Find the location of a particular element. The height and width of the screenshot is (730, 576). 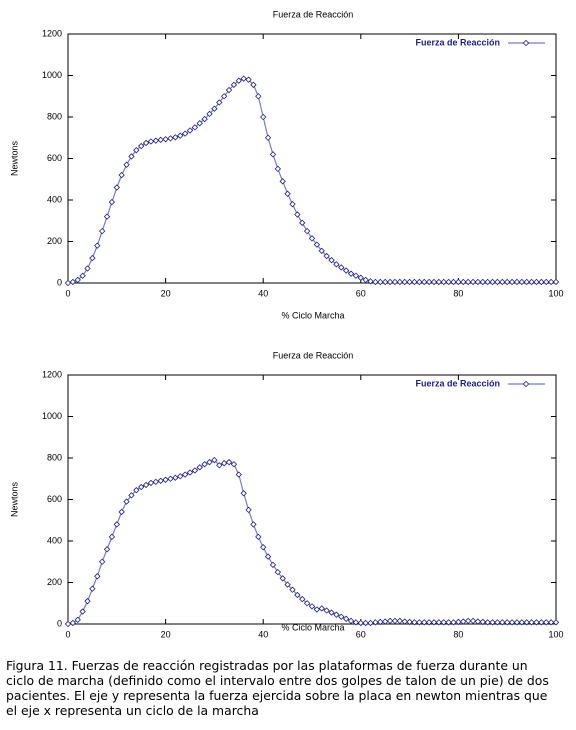

x-tick-label: 100 is located at coordinates (555, 634).